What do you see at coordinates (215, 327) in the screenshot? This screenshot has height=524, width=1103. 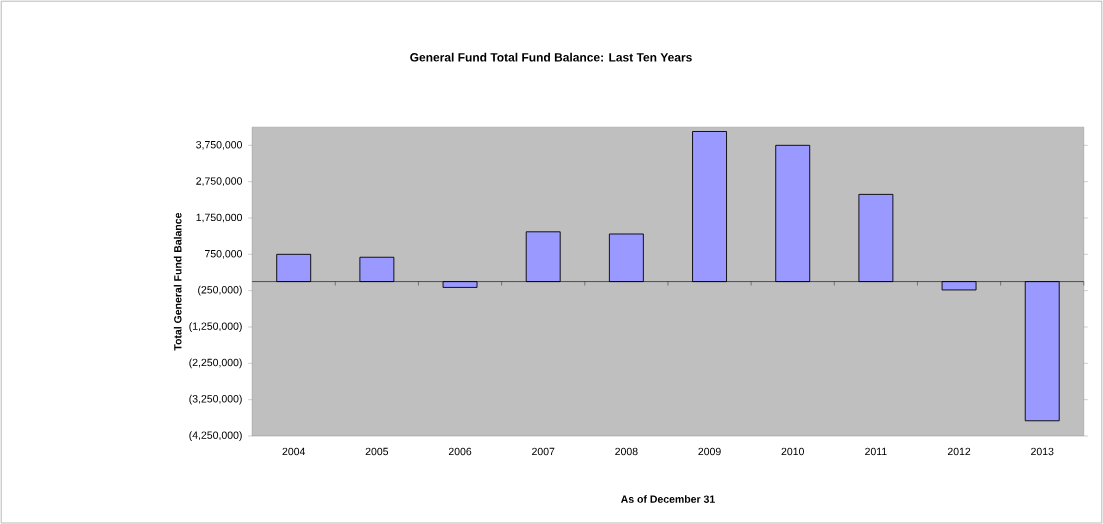 I see `y-tick-label: (1,250,000)` at bounding box center [215, 327].